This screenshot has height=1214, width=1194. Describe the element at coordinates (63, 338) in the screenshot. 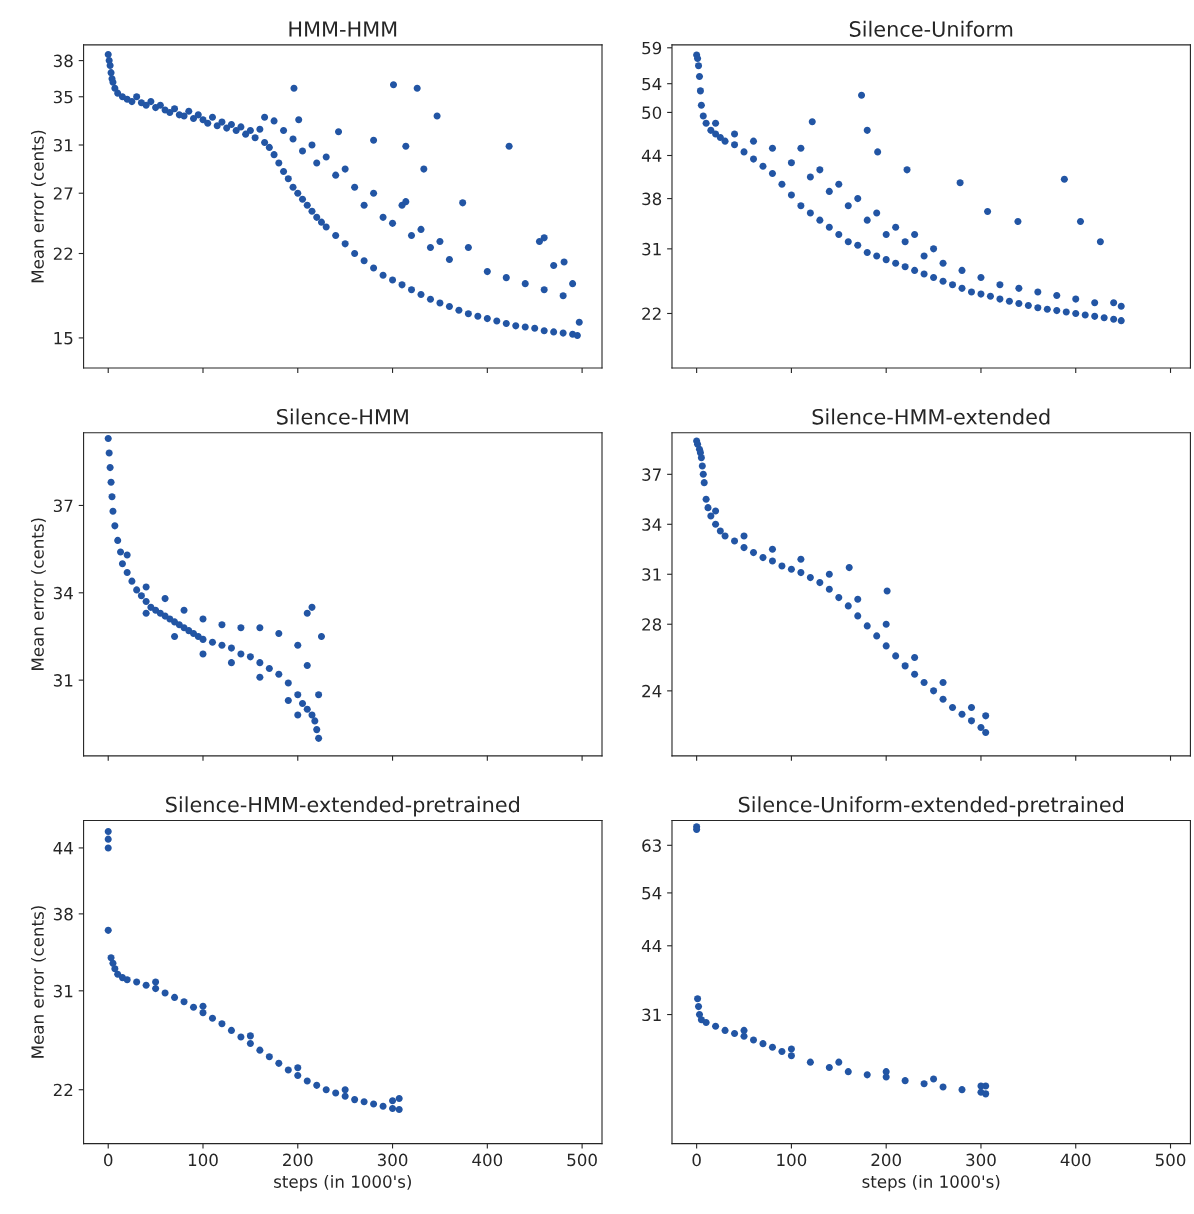

I see `y-tick-label: 15` at that location.